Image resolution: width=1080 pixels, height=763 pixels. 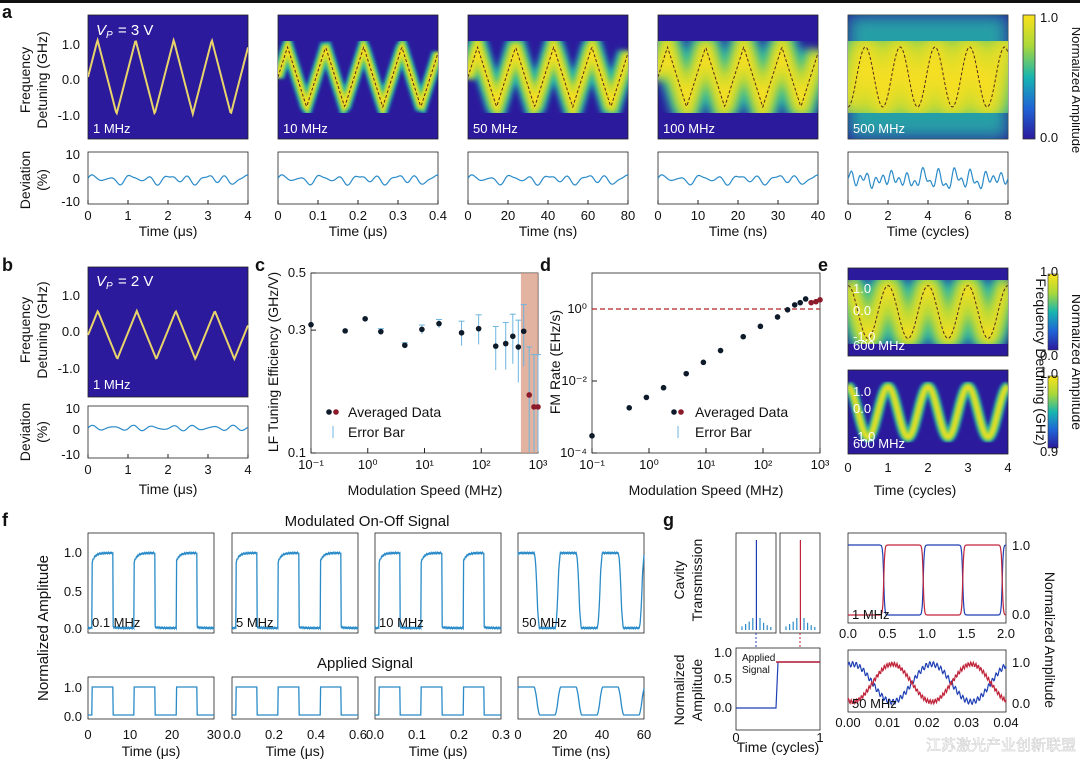 What do you see at coordinates (87, 734) in the screenshot?
I see `panel-f-xtick-label: 0` at bounding box center [87, 734].